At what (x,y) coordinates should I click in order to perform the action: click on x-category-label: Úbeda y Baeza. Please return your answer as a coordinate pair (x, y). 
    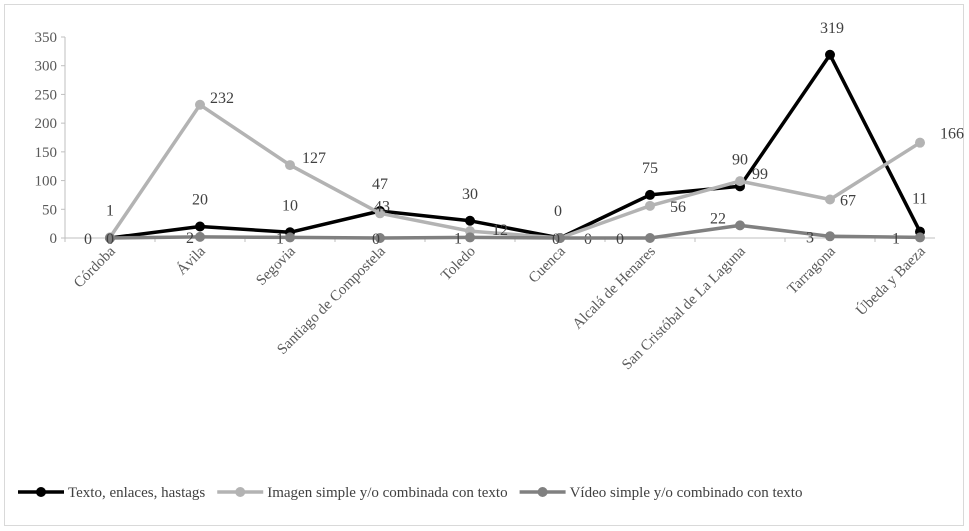
    Looking at the image, I should click on (891, 281).